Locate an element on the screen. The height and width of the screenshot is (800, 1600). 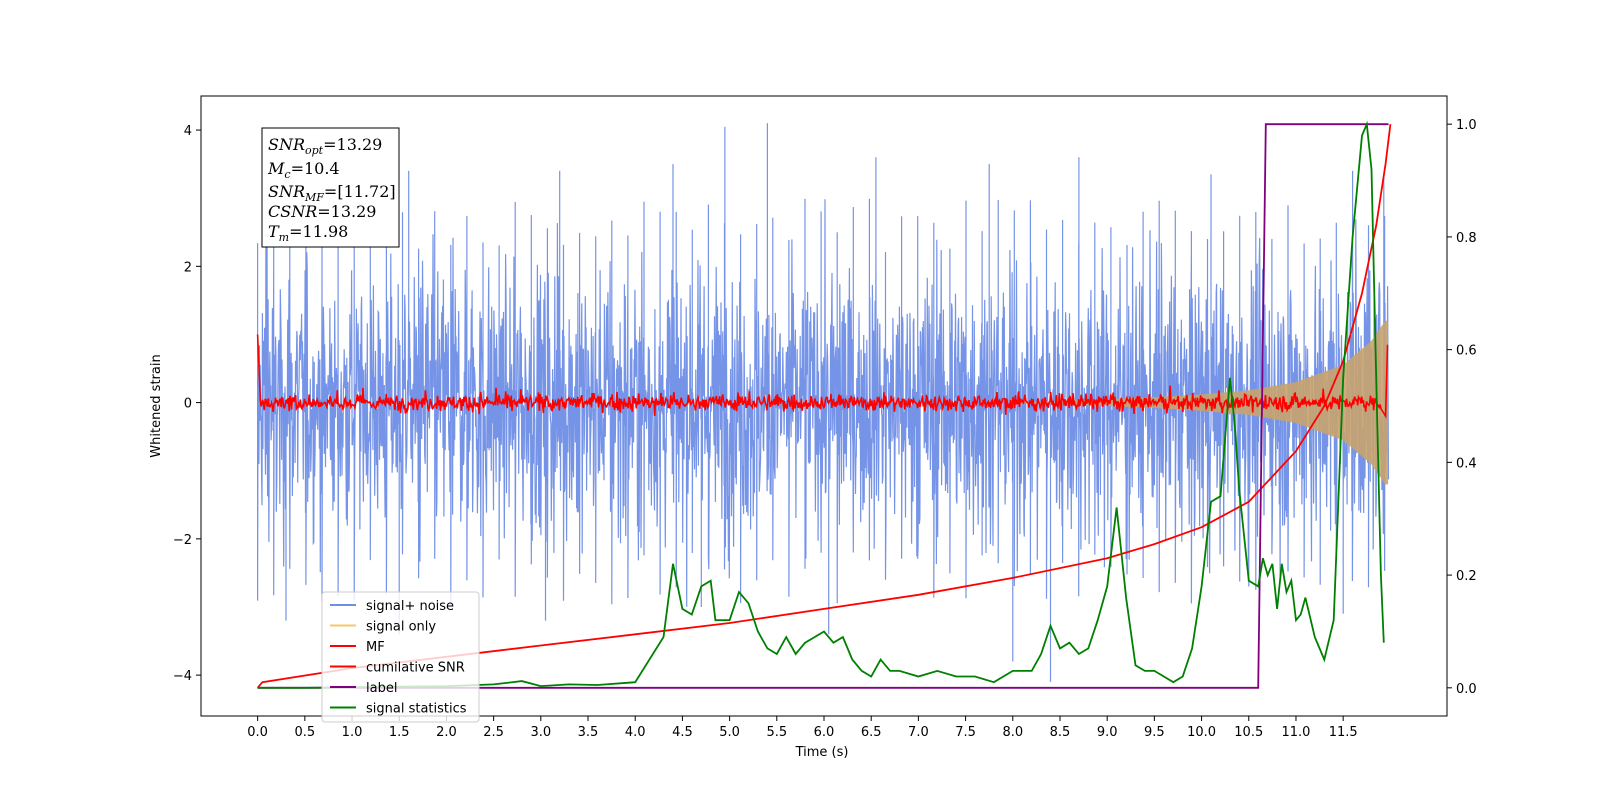
y2-tick-label: 1.0 is located at coordinates (1466, 125).